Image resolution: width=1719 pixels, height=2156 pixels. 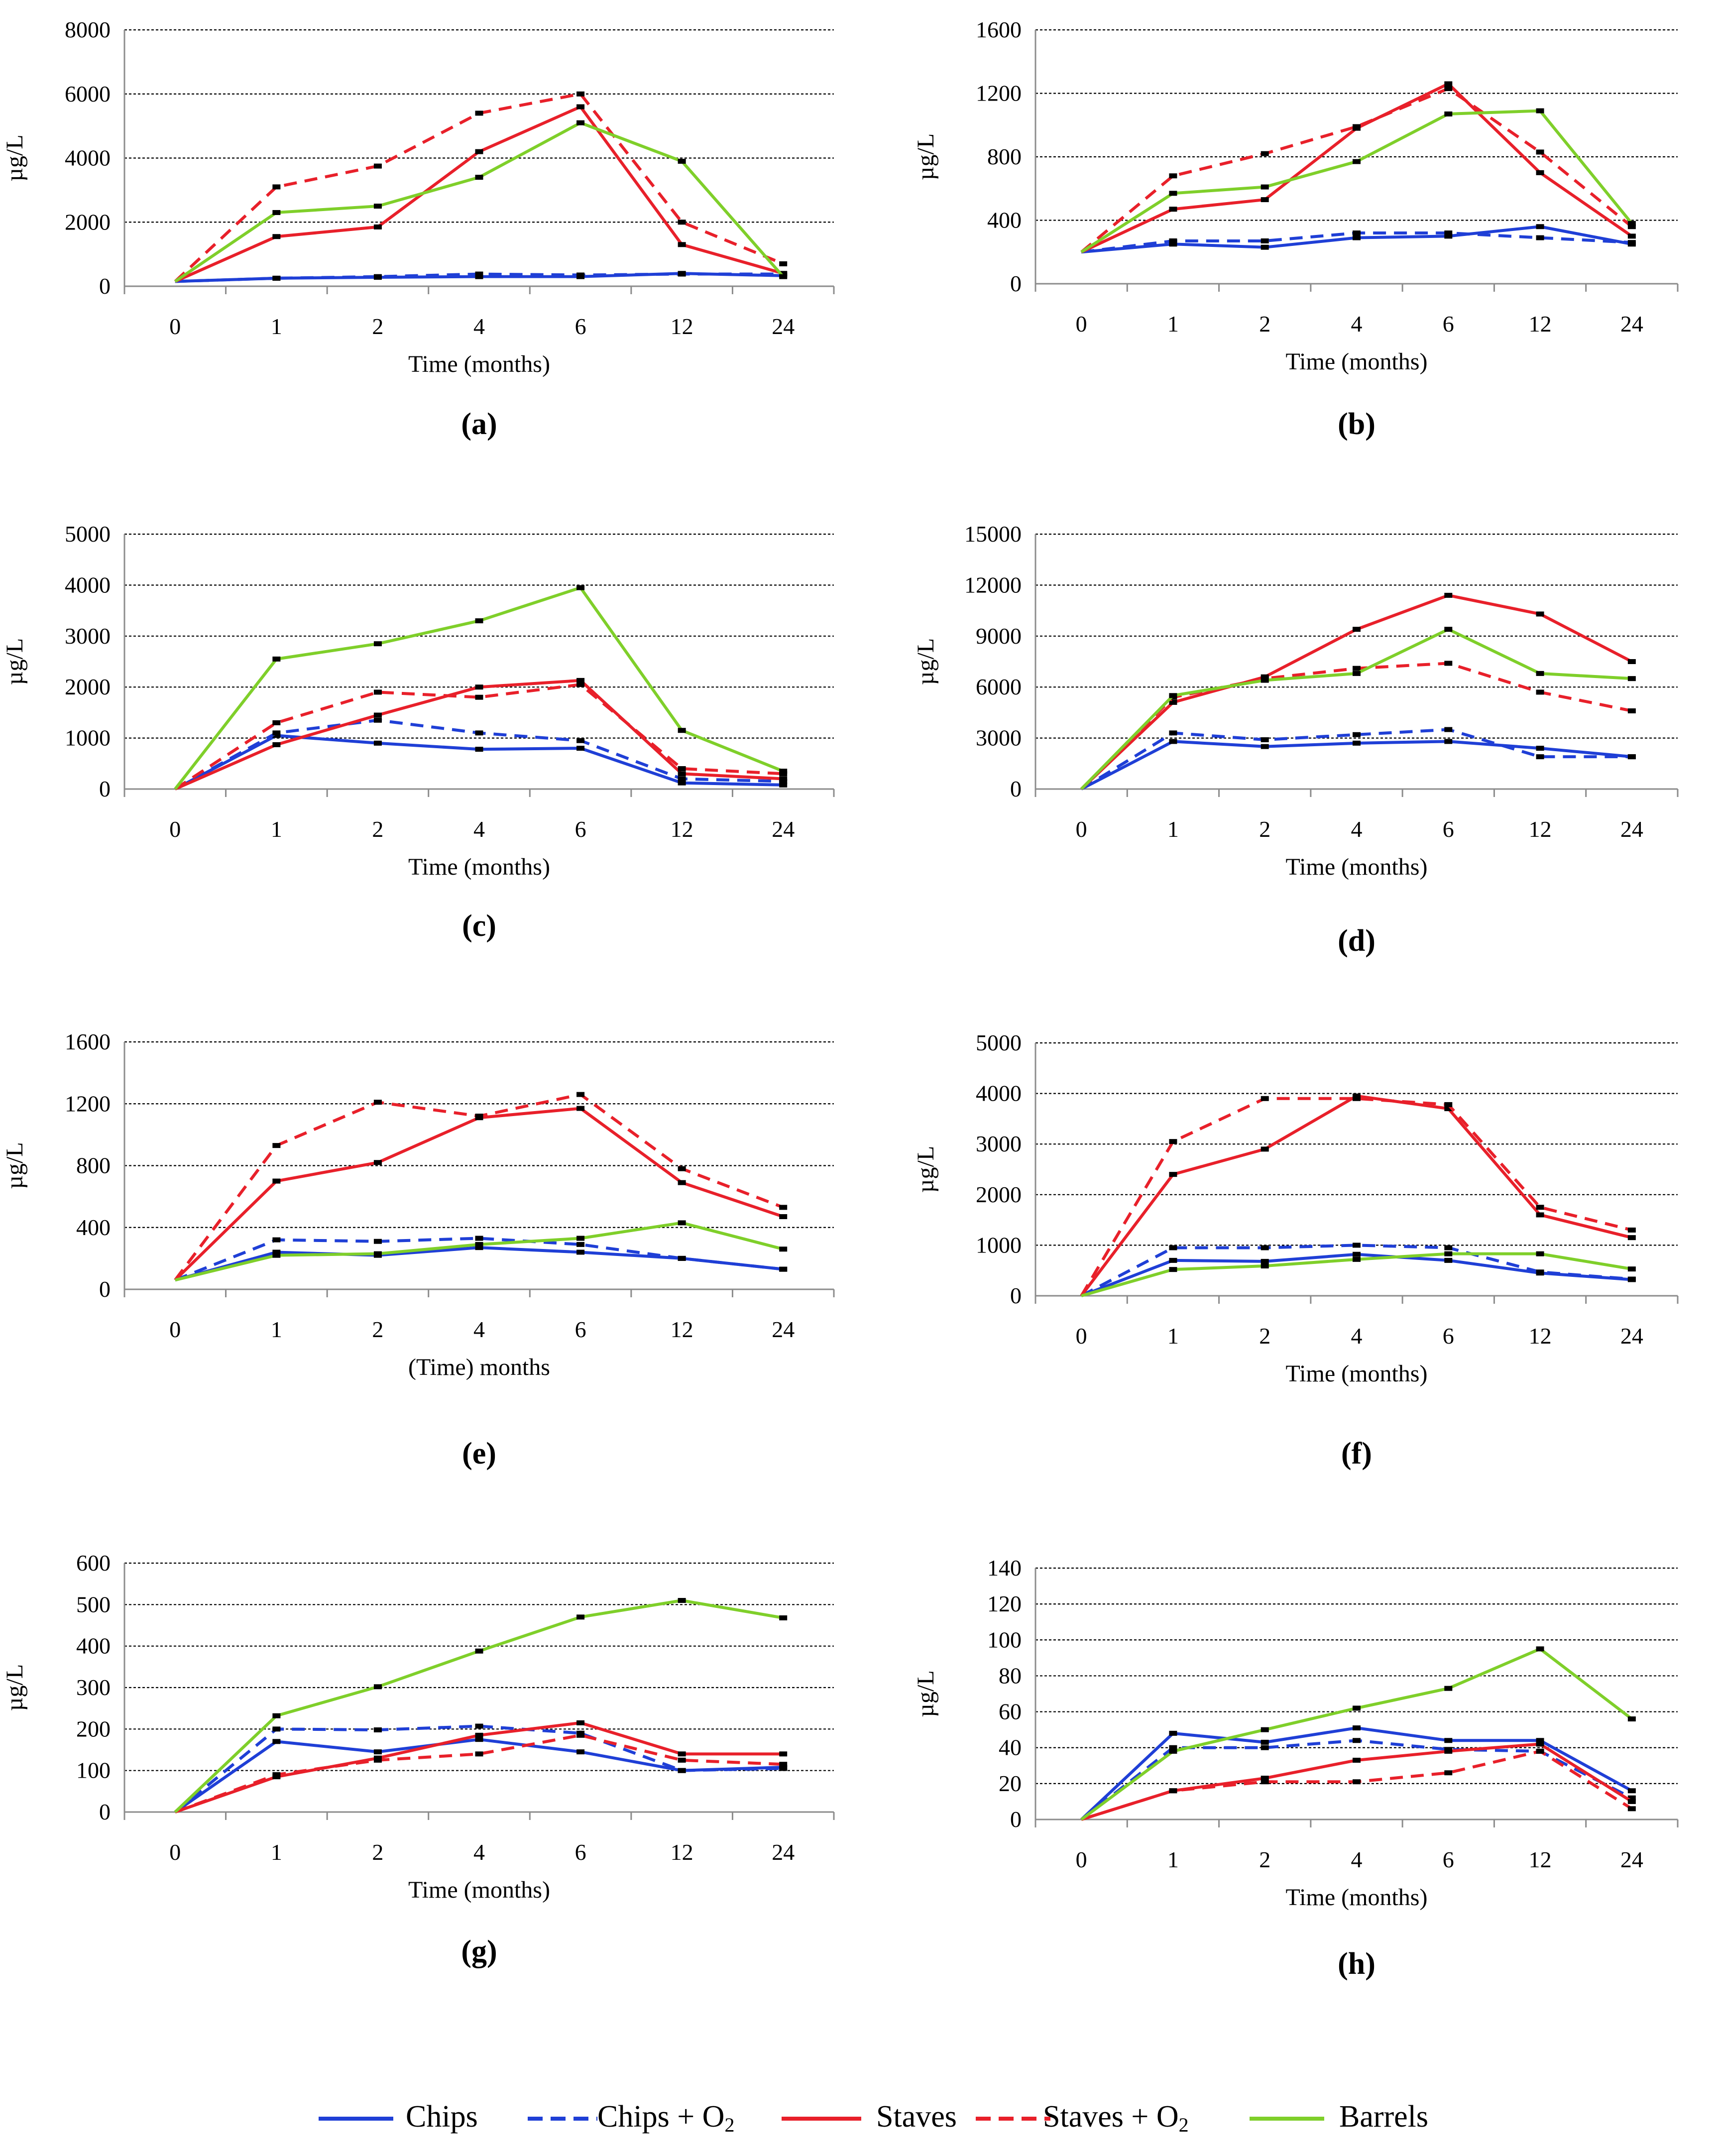 What do you see at coordinates (88, 1041) in the screenshot?
I see `y-tick-label: 1600` at bounding box center [88, 1041].